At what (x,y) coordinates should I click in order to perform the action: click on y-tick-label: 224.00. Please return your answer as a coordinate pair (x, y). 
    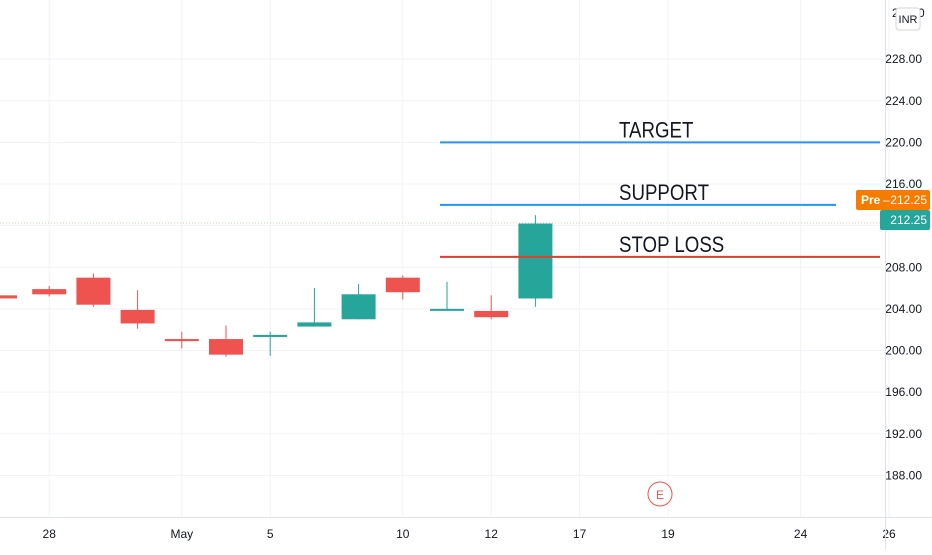
    Looking at the image, I should click on (903, 101).